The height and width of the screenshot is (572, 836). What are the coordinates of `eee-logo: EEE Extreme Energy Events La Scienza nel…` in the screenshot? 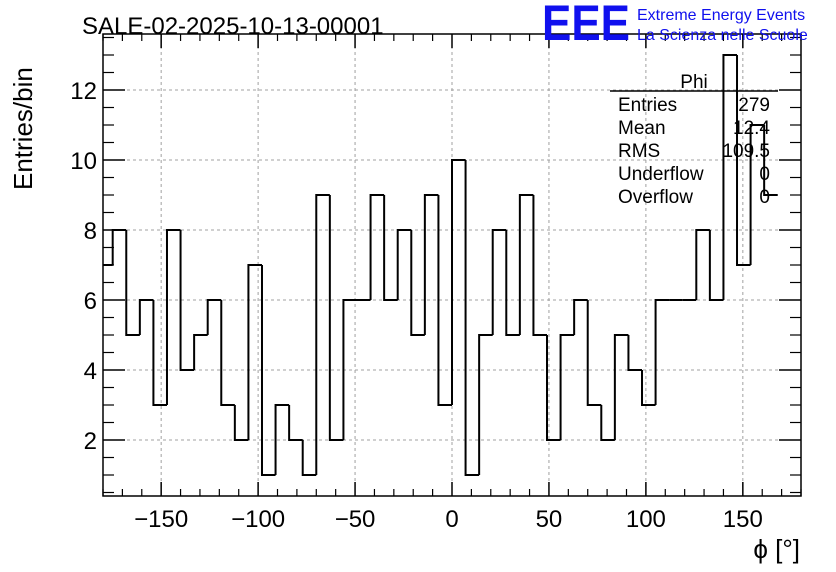 It's located at (675, 25).